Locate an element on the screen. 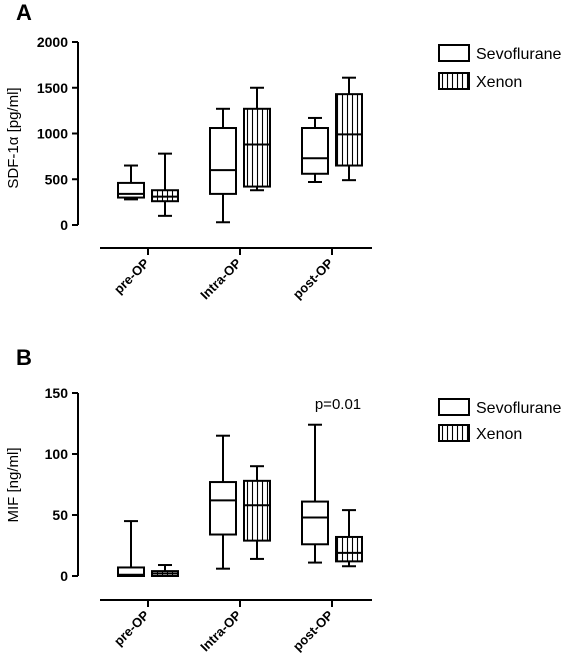  y-axis-title-a: SDF-1α [pg/ml] is located at coordinates (13, 137).